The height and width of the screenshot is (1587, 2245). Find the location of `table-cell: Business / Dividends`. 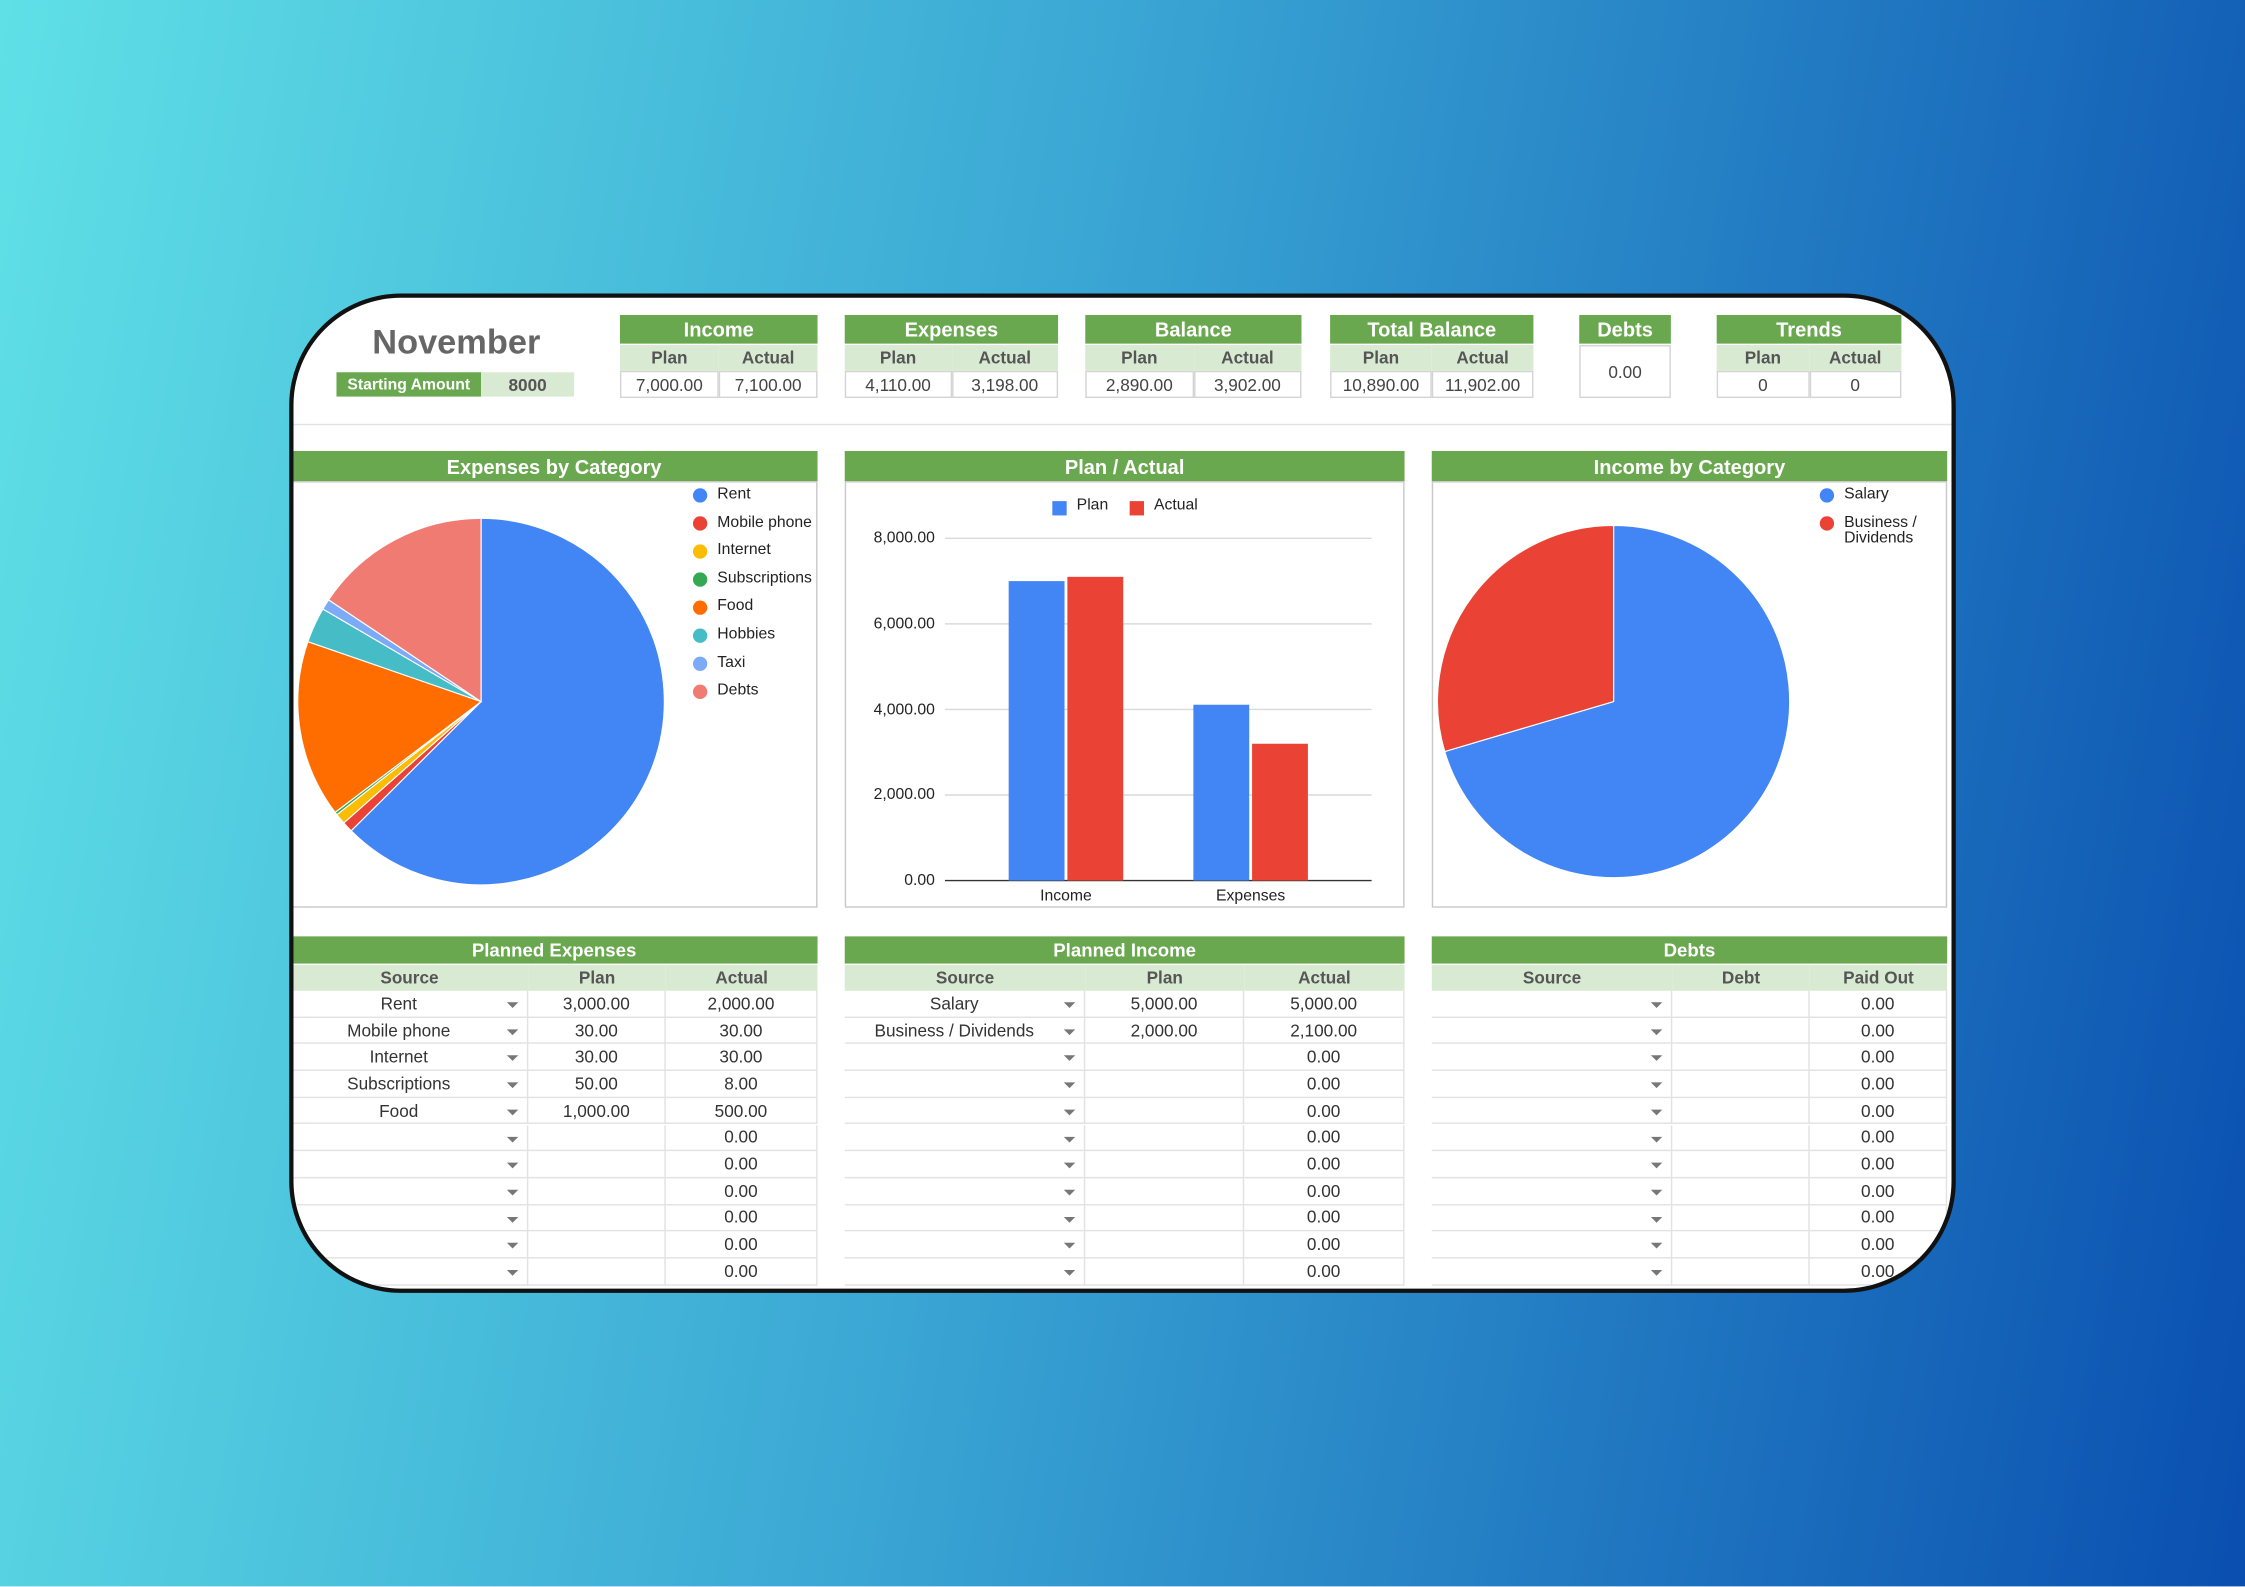

table-cell: Business / Dividends is located at coordinates (965, 1031).